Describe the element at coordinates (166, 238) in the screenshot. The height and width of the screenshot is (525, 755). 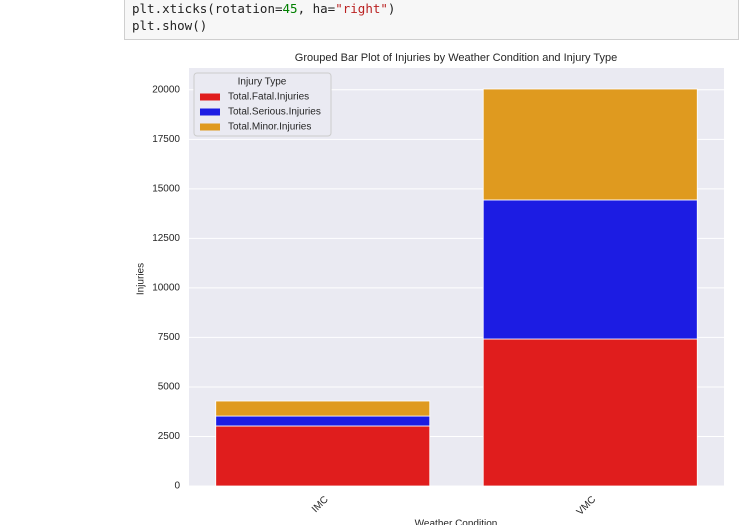
I see `y-tick-label: 12500` at that location.